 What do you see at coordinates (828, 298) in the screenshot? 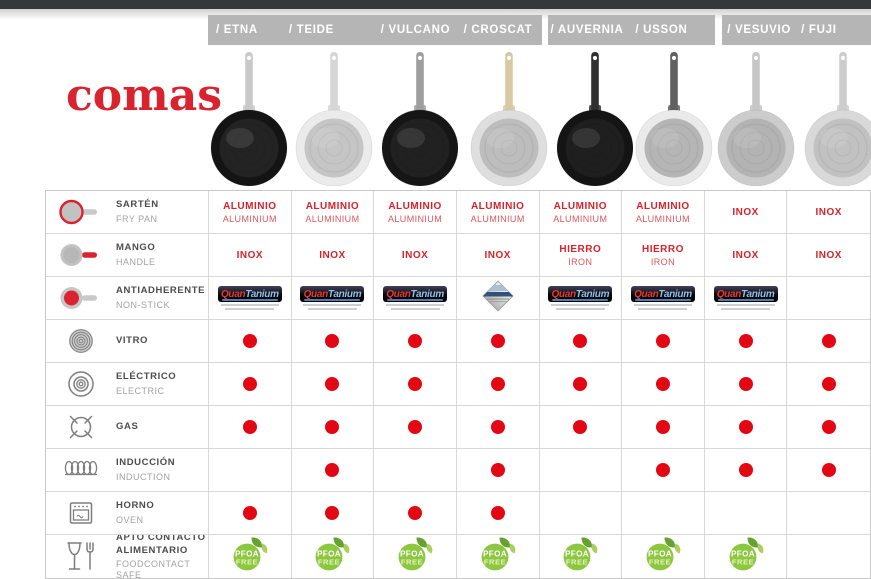
I see `cell-non-stick-fuji` at bounding box center [828, 298].